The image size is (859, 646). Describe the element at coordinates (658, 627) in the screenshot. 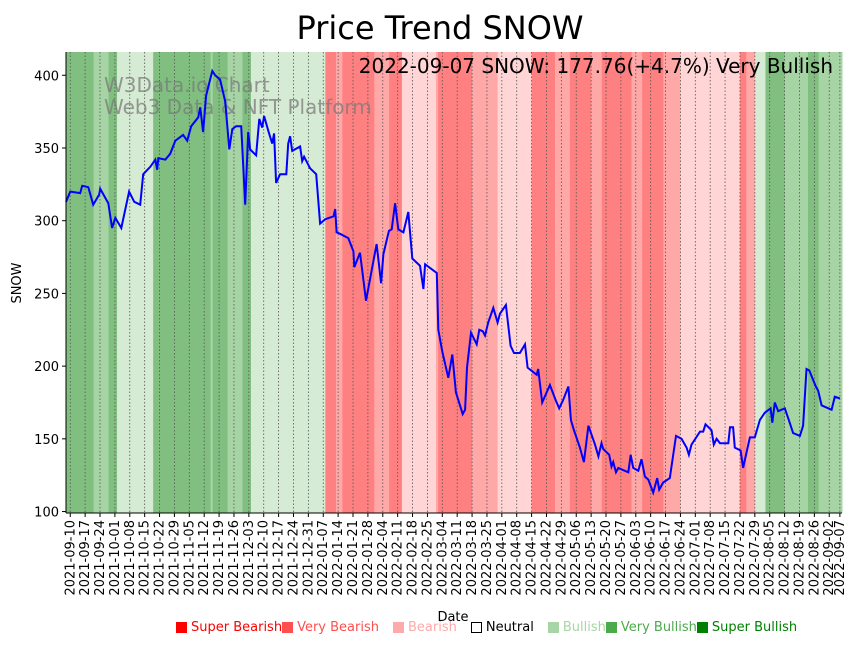

I see `legend-label: Very Bullish` at that location.